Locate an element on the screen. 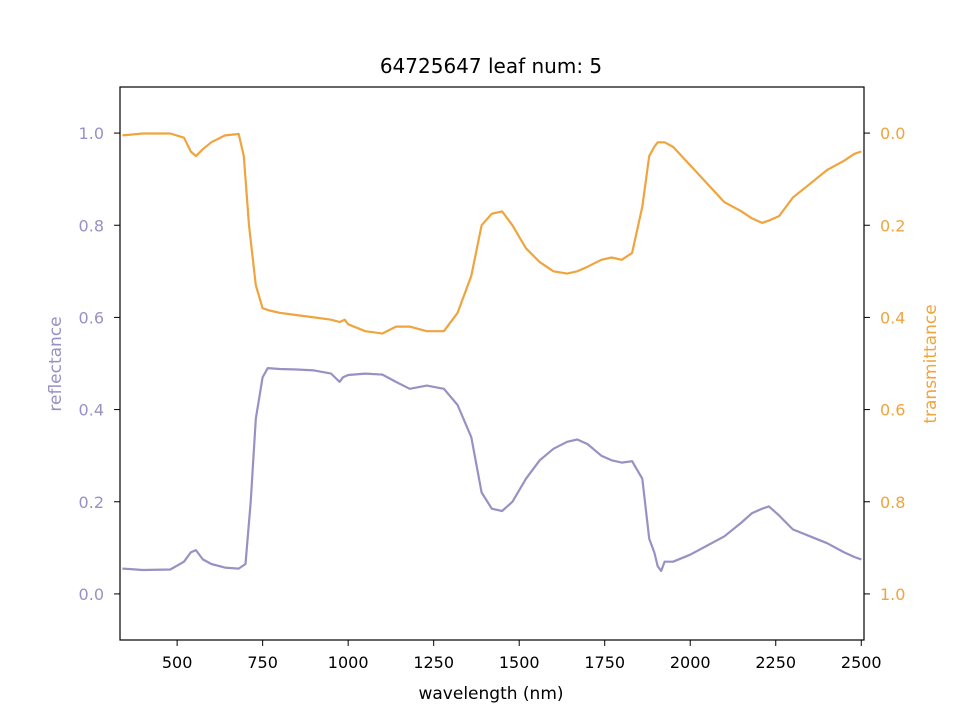 Image resolution: width=960 pixels, height=720 pixels. y-right-tick-label: 0.8 is located at coordinates (892, 502).